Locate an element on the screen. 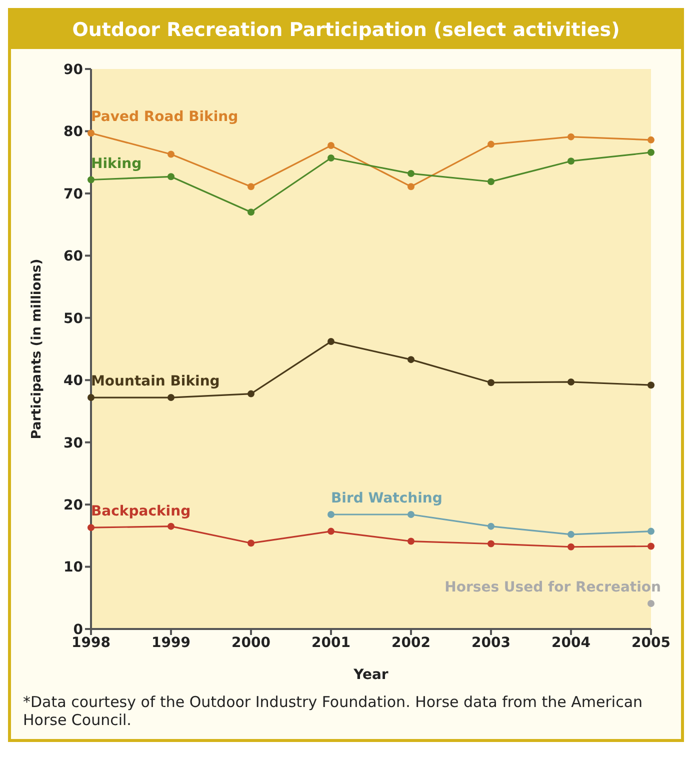 The image size is (692, 770). series-label: Horses Used for Recreation is located at coordinates (552, 587).